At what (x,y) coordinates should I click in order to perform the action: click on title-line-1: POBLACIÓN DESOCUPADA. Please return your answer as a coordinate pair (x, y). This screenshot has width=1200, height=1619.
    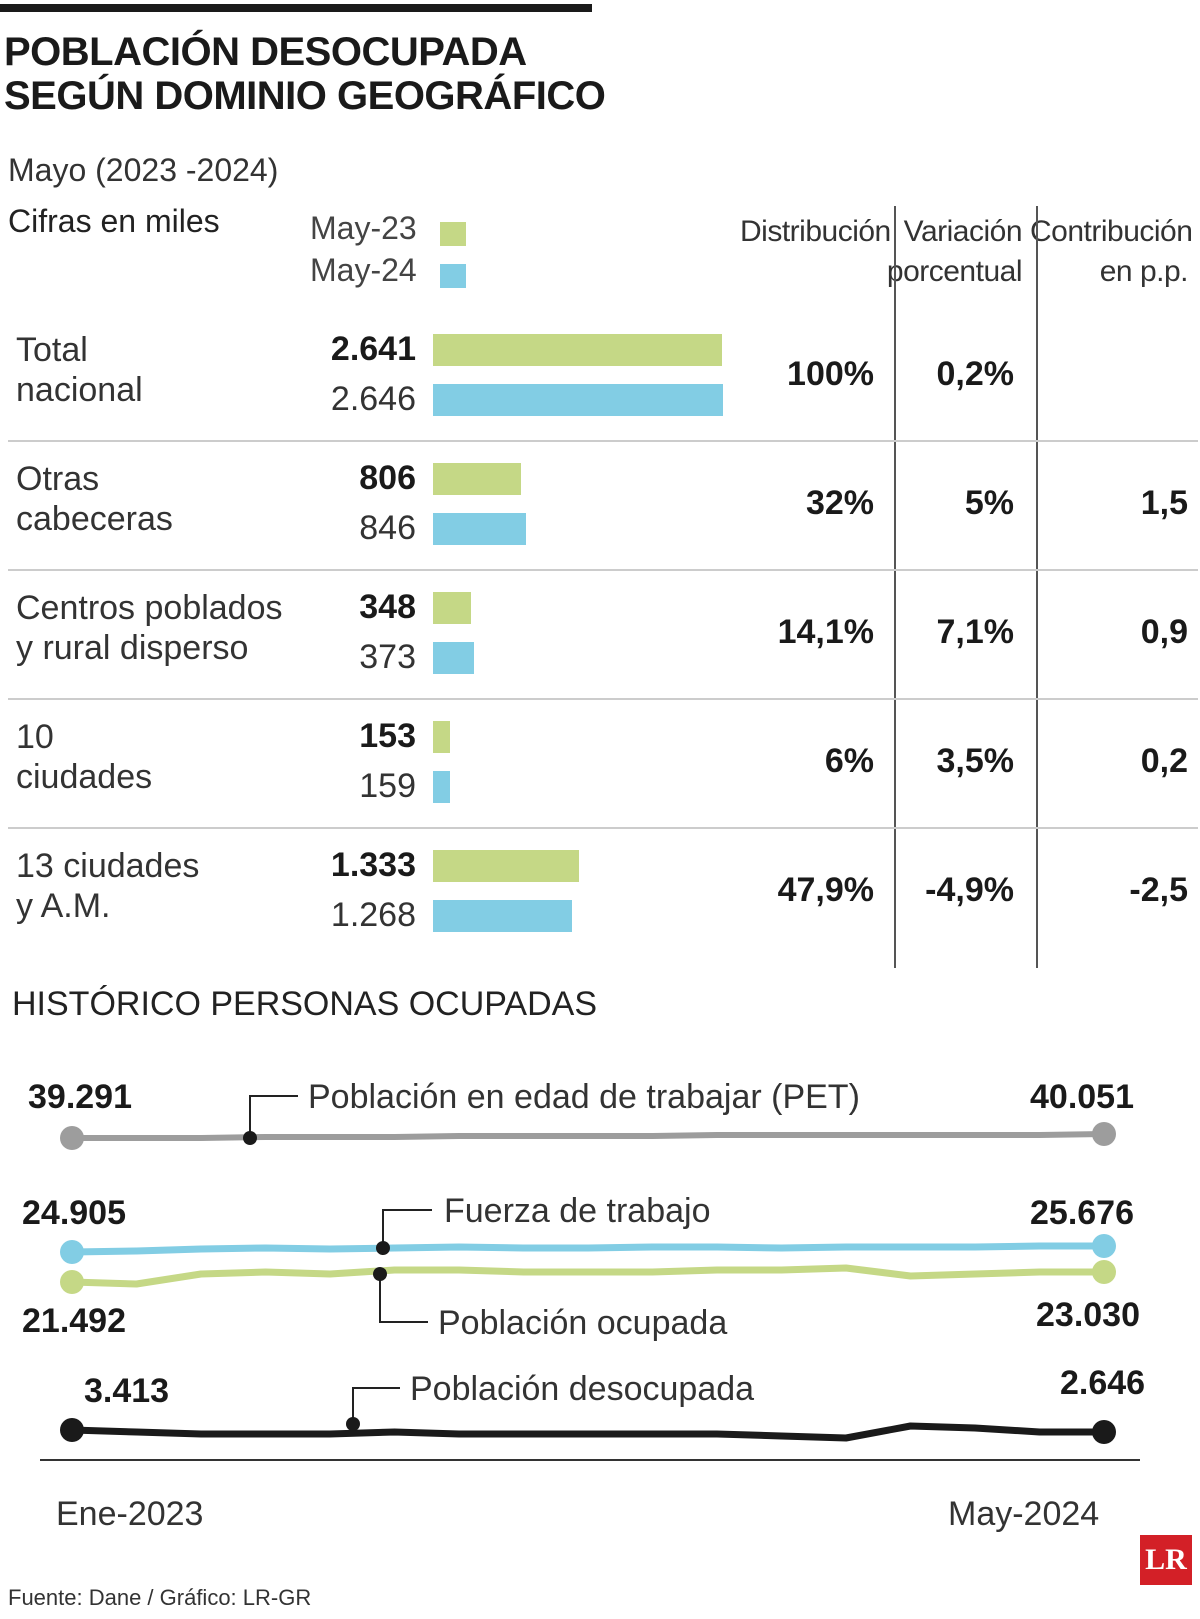
    Looking at the image, I should click on (265, 52).